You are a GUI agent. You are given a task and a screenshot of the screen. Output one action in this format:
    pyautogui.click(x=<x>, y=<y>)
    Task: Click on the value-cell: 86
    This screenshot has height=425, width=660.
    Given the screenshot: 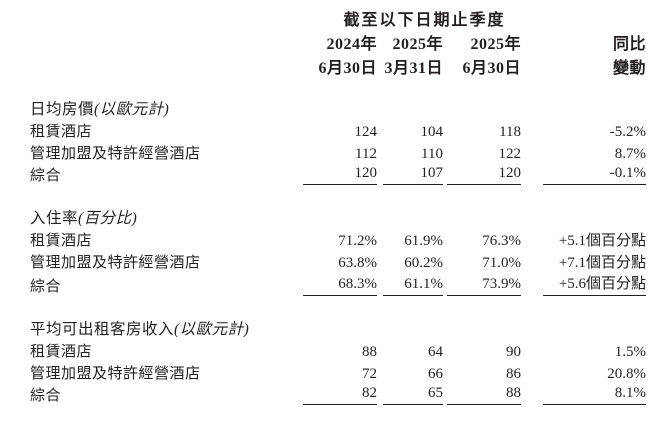 What is the action you would take?
    pyautogui.click(x=514, y=374)
    